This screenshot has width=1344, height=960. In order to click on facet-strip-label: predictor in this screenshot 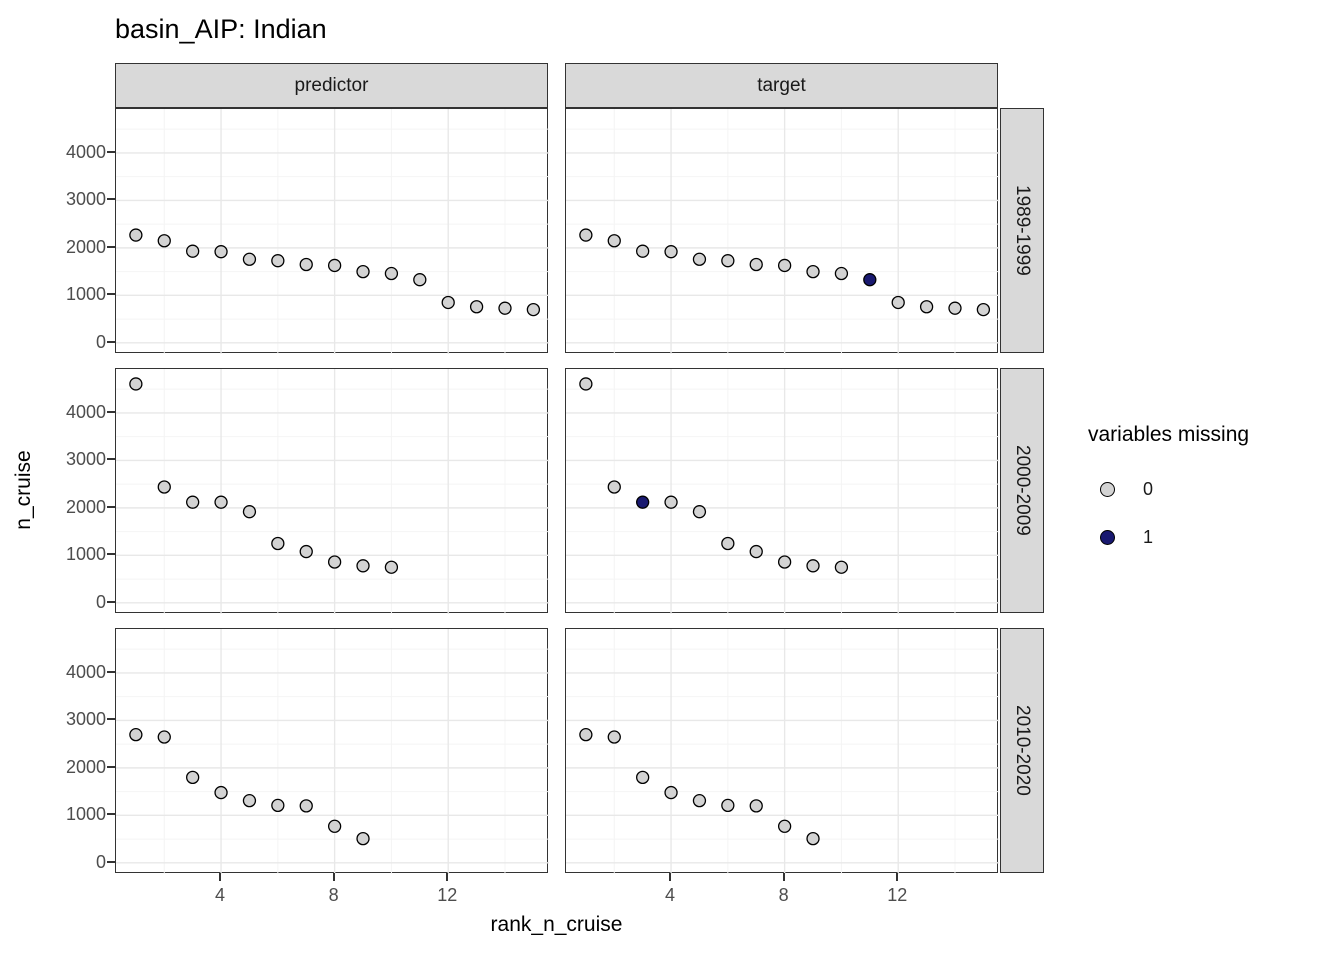, I will do `click(331, 85)`.